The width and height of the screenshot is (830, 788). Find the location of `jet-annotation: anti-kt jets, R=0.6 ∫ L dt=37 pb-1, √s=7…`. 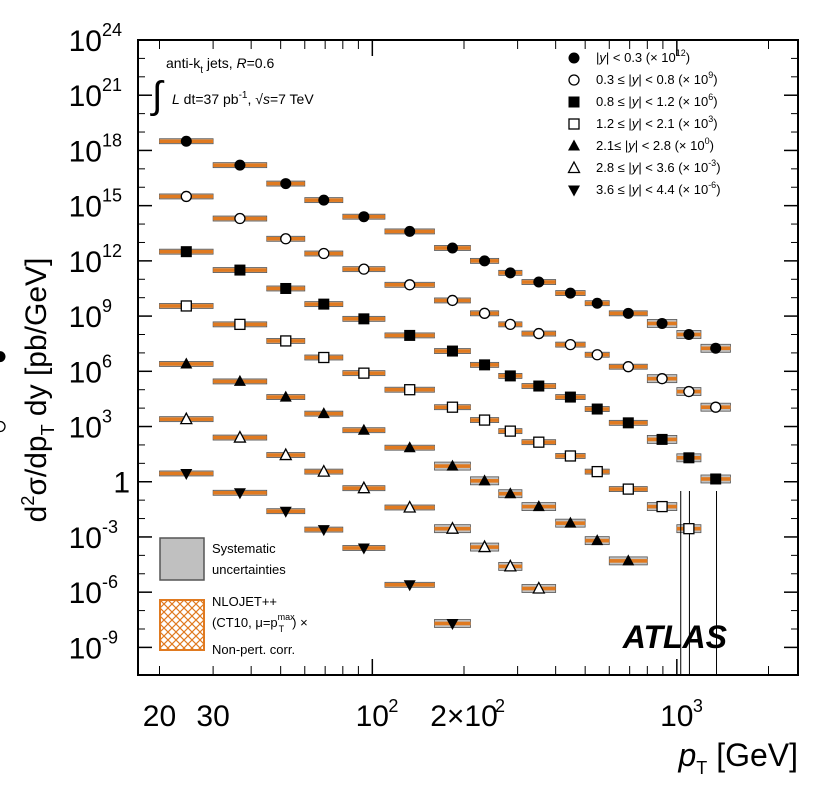

jet-annotation: anti-kt jets, R=0.6 ∫ L dt=37 pb-1, √s=7… is located at coordinates (232, 86).